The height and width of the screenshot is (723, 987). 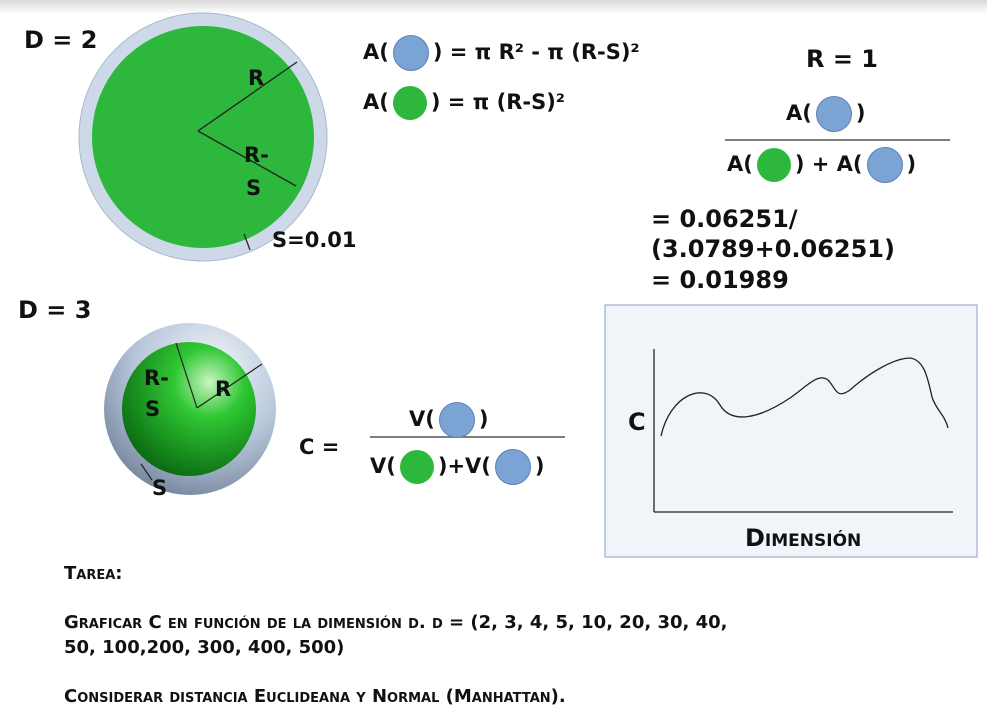 I want to click on plot-x-label: Dimensión, so click(x=803, y=538).